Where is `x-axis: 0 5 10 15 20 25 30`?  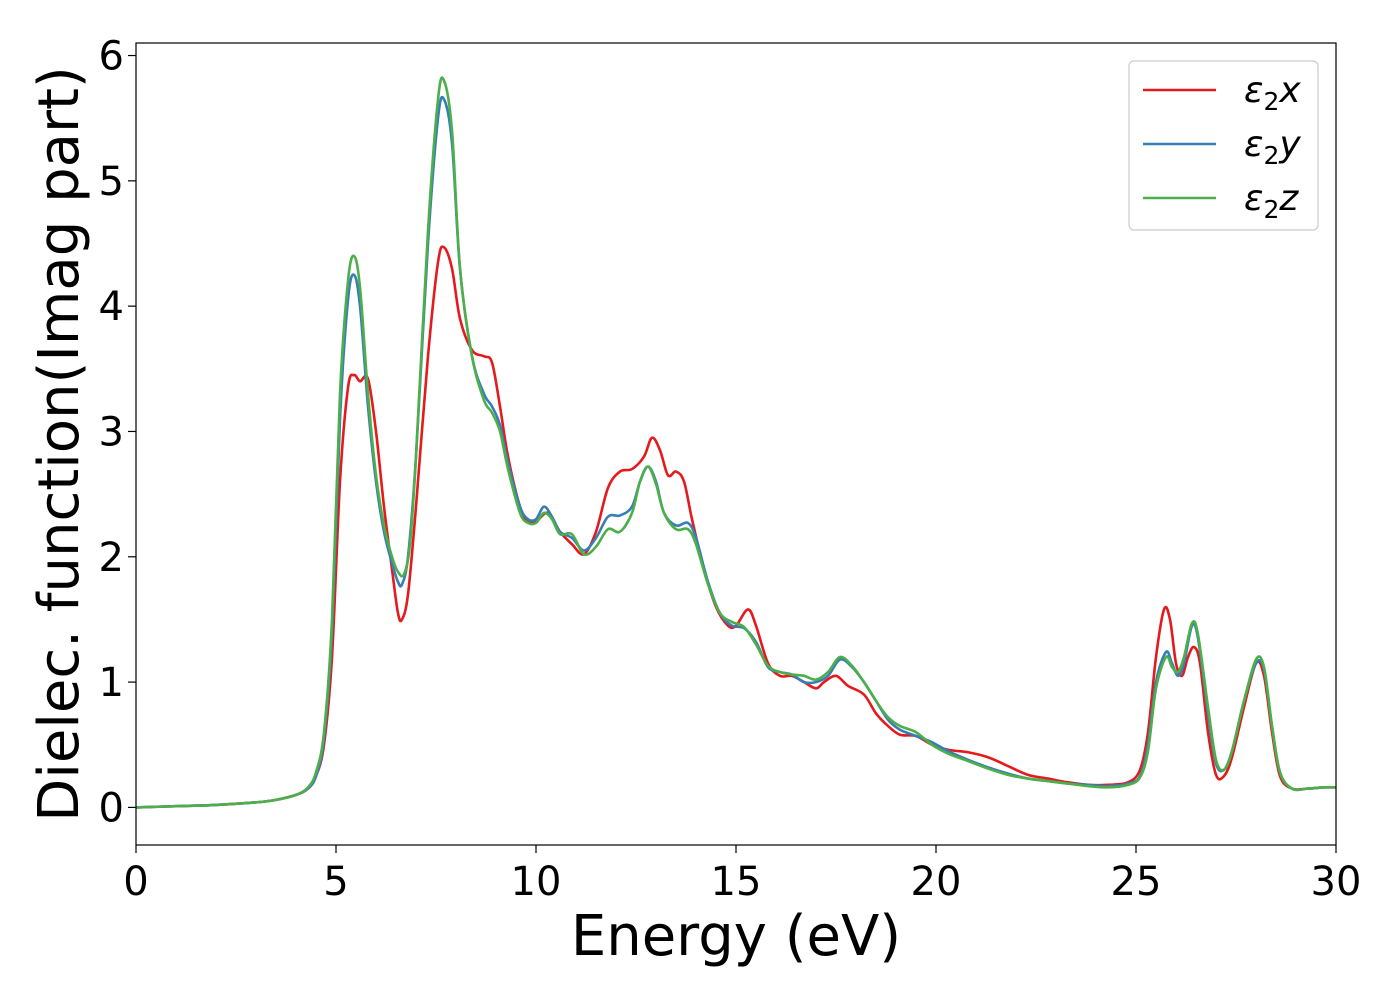
x-axis: 0 5 10 15 20 25 30 is located at coordinates (742, 875).